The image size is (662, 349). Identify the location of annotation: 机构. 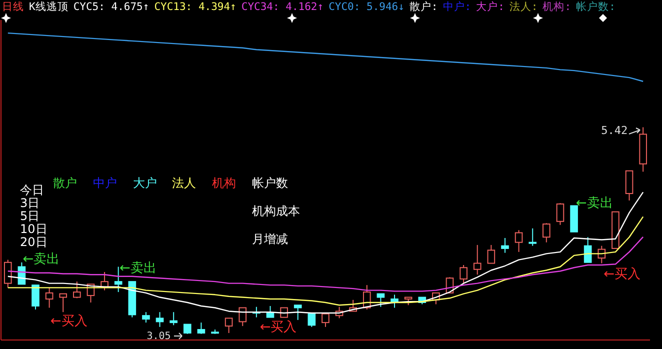
(224, 183).